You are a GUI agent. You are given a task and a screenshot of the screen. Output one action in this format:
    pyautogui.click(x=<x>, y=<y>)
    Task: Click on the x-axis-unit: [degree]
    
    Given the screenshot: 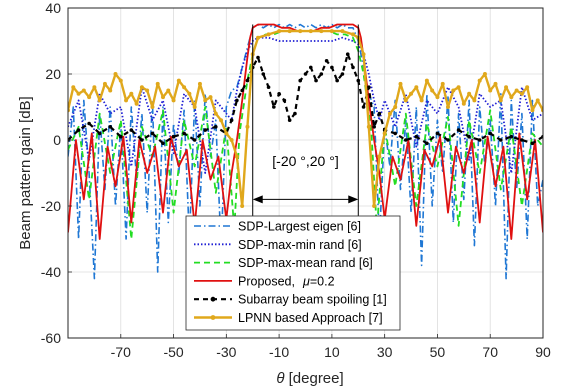 What is the action you would take?
    pyautogui.click(x=313, y=378)
    